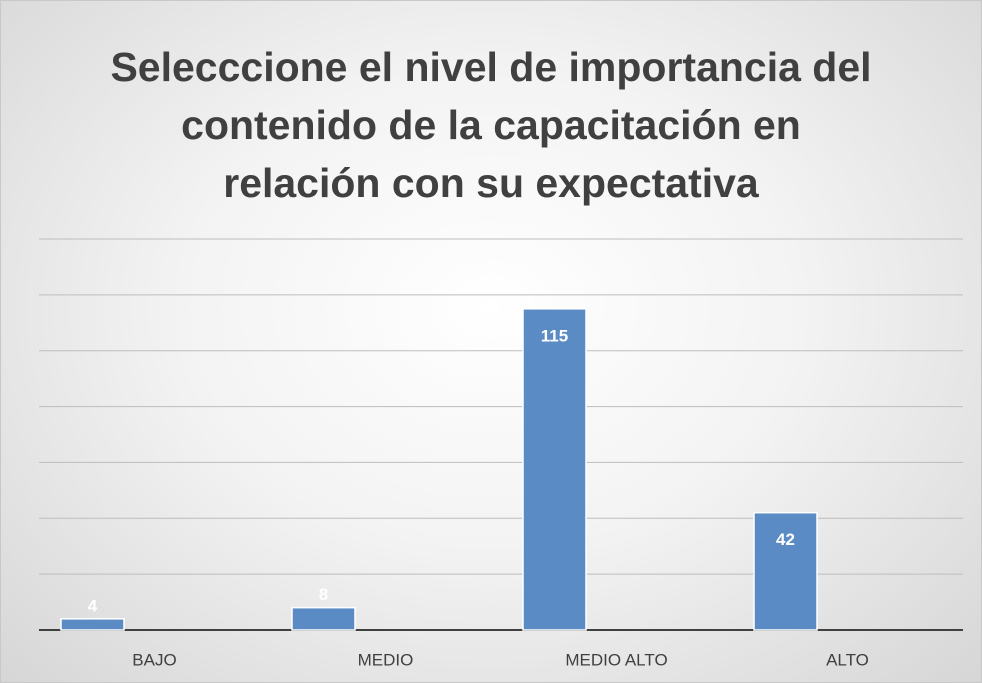  What do you see at coordinates (154, 659) in the screenshot?
I see `x-tick-label: BAJO` at bounding box center [154, 659].